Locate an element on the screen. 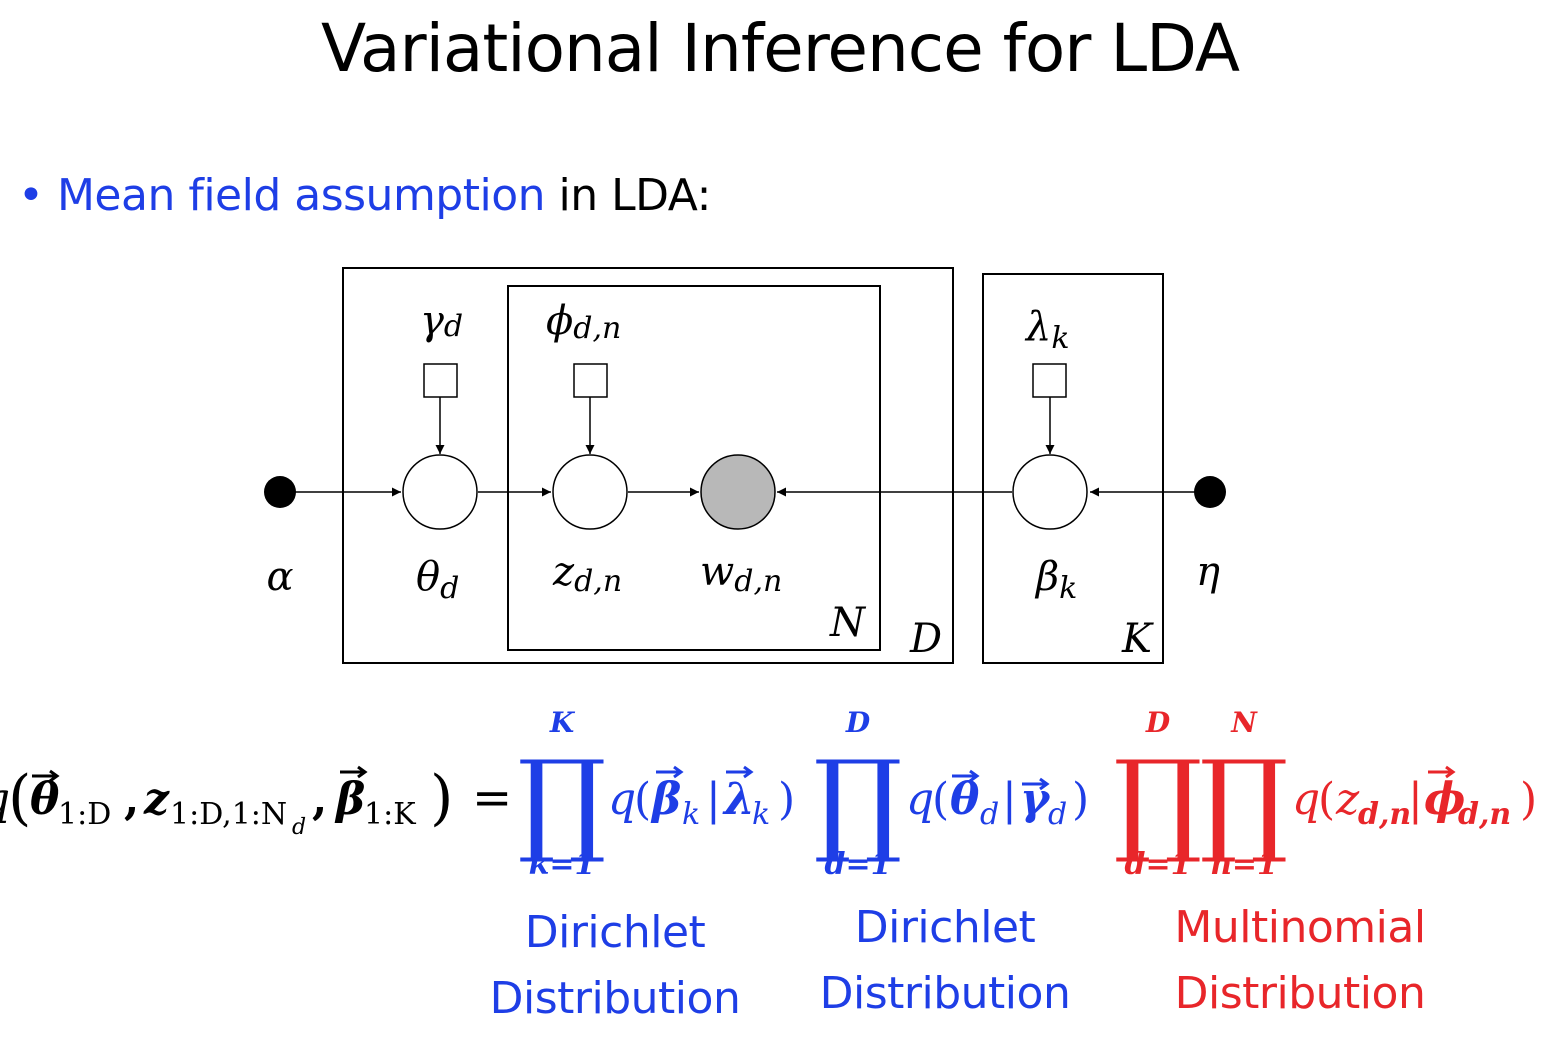 Image resolution: width=1560 pixels, height=1048 pixels. lambda-param-node is located at coordinates (1049, 380).